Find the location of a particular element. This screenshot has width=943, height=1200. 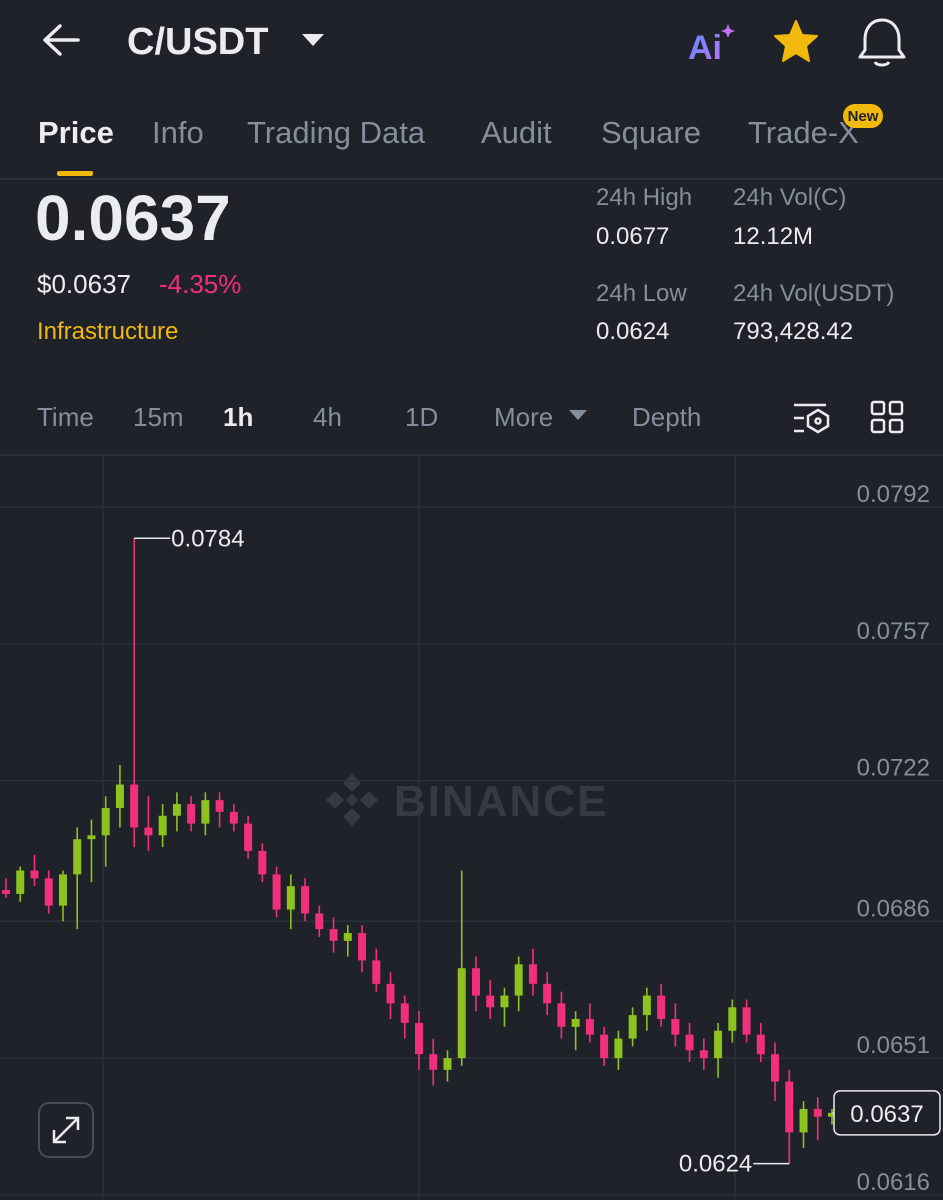

y-tick-label: 0.0722 is located at coordinates (893, 768).